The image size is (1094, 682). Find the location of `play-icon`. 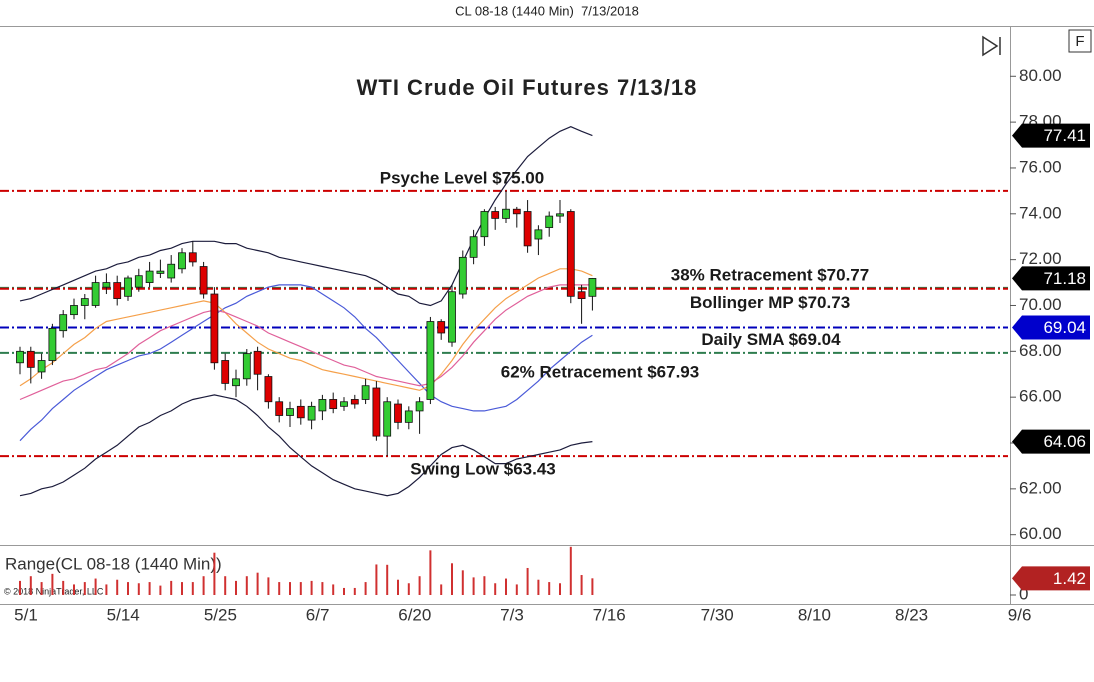

play-icon is located at coordinates (991, 46).